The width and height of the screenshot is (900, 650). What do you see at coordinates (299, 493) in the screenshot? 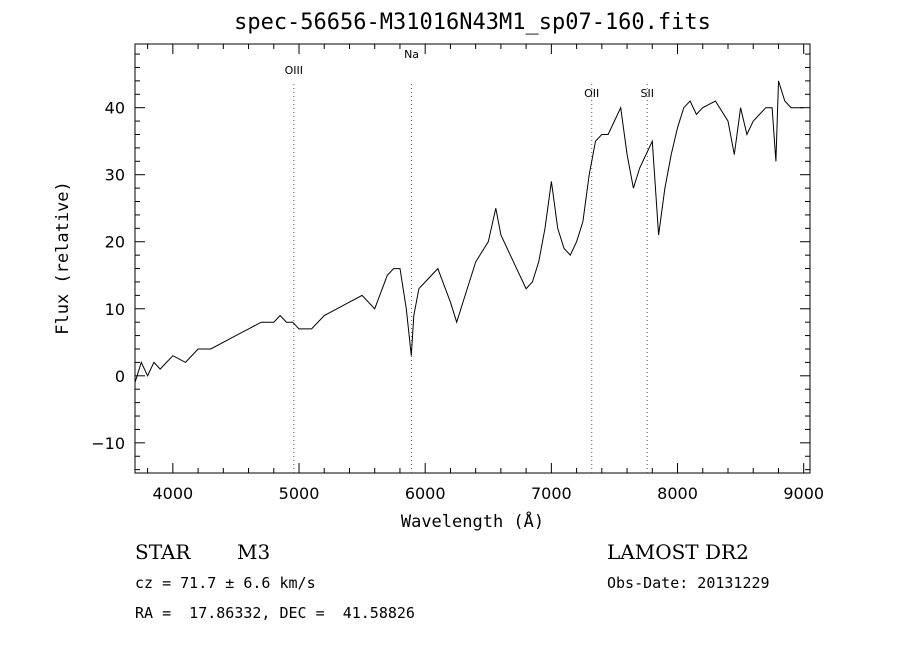
I see `x-tick-label: 5000` at bounding box center [299, 493].